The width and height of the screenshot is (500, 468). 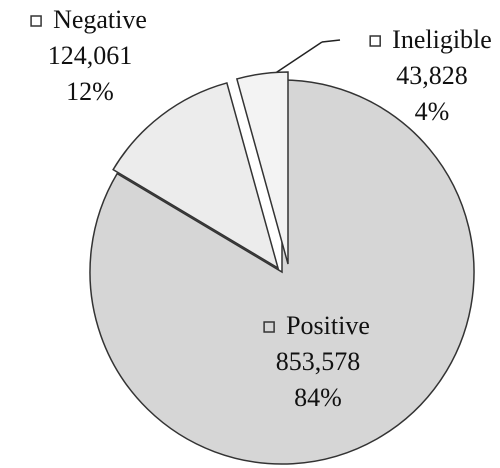 I want to click on slice-label: Ineligible, so click(x=442, y=39).